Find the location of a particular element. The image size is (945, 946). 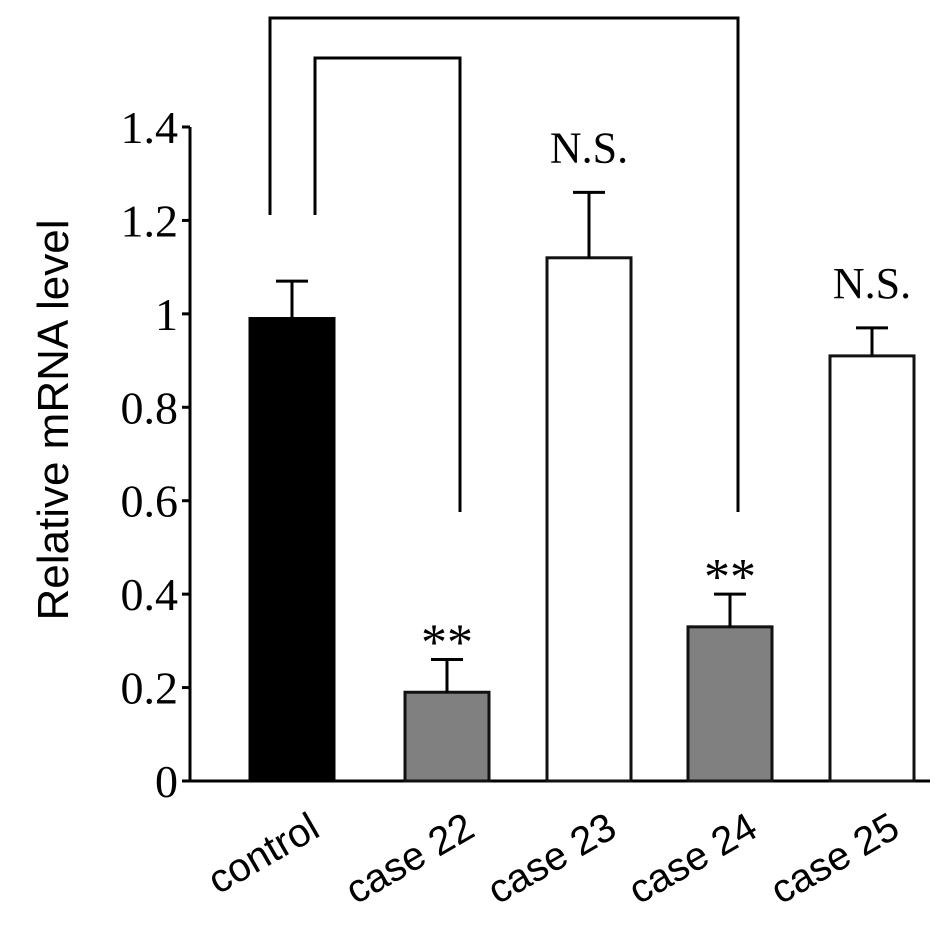

x-category-label: case 25 is located at coordinates (834, 859).